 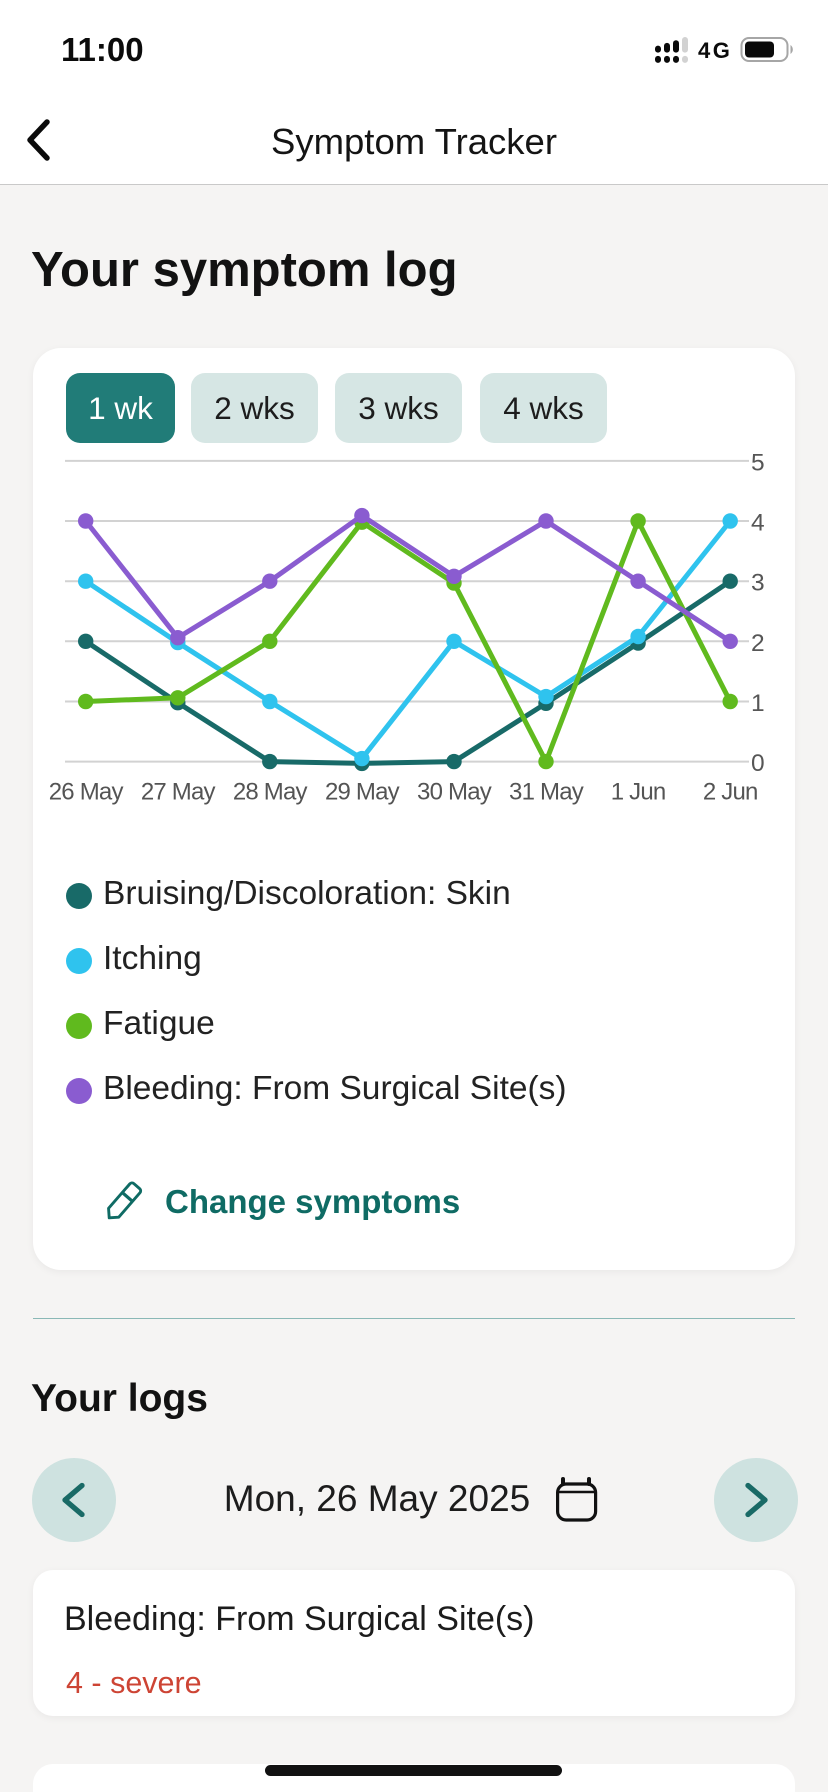 I want to click on svg-text: 31 May, so click(x=546, y=792).